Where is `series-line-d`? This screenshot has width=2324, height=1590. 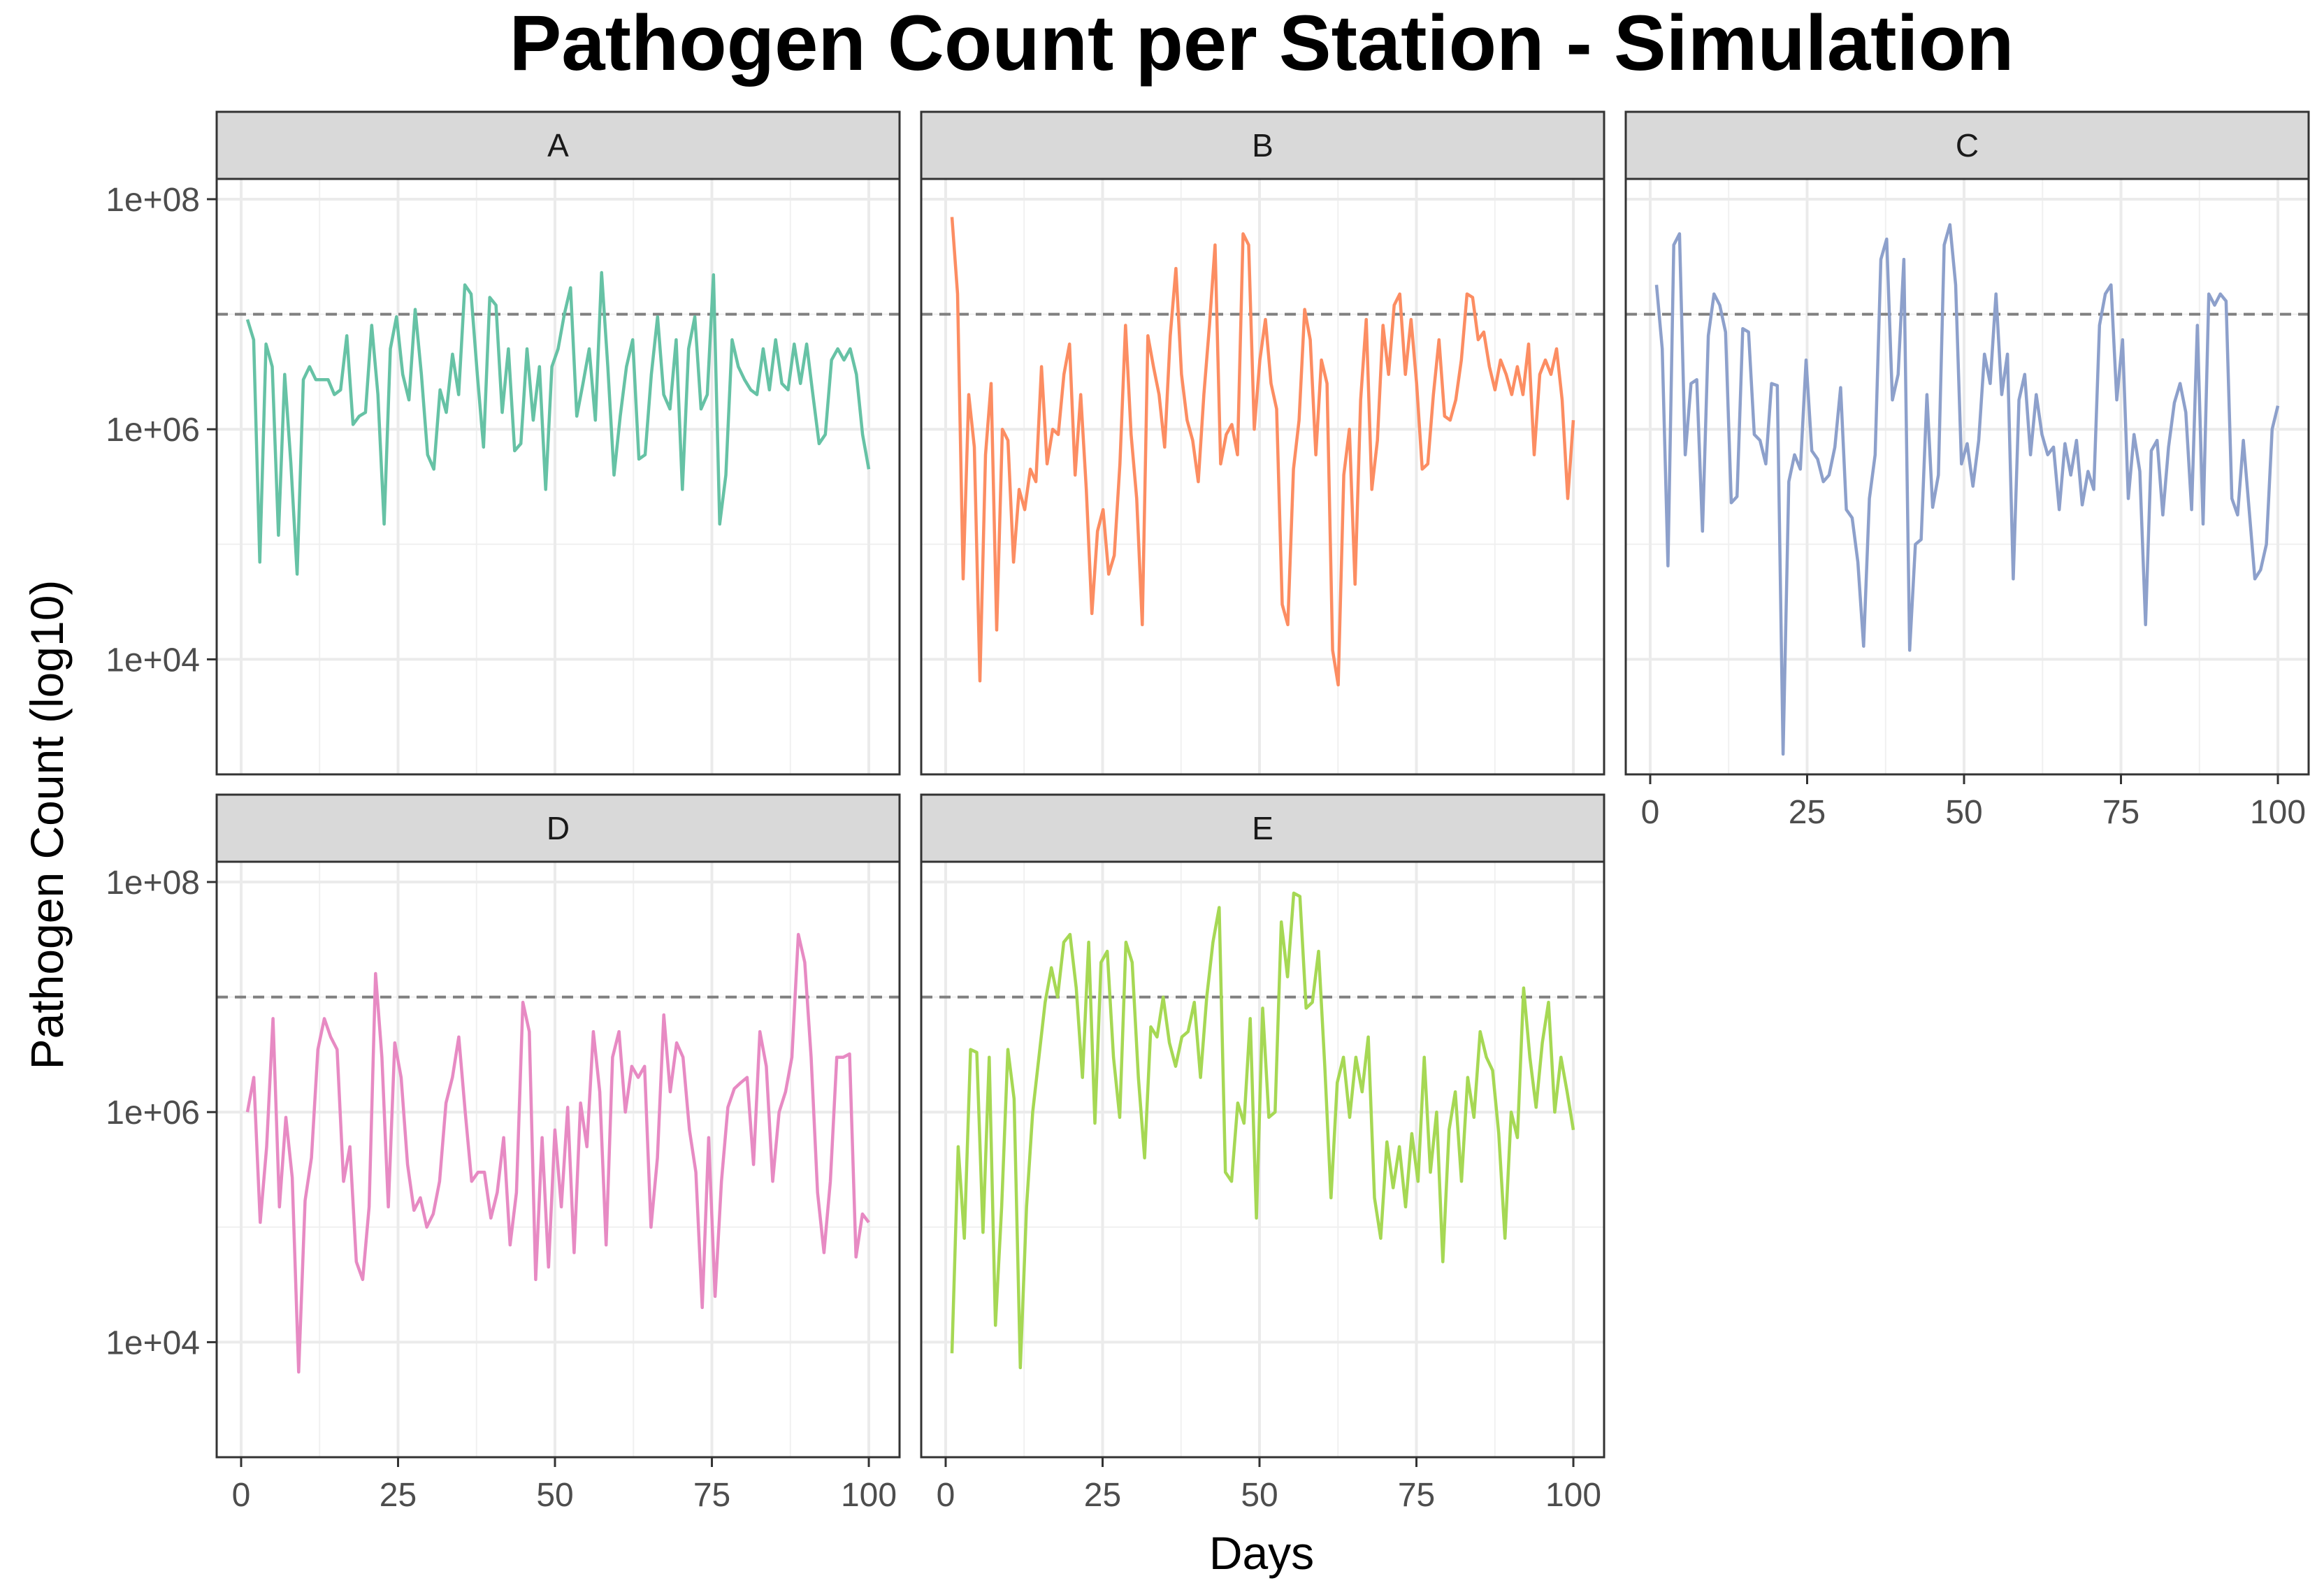 series-line-d is located at coordinates (557, 1153).